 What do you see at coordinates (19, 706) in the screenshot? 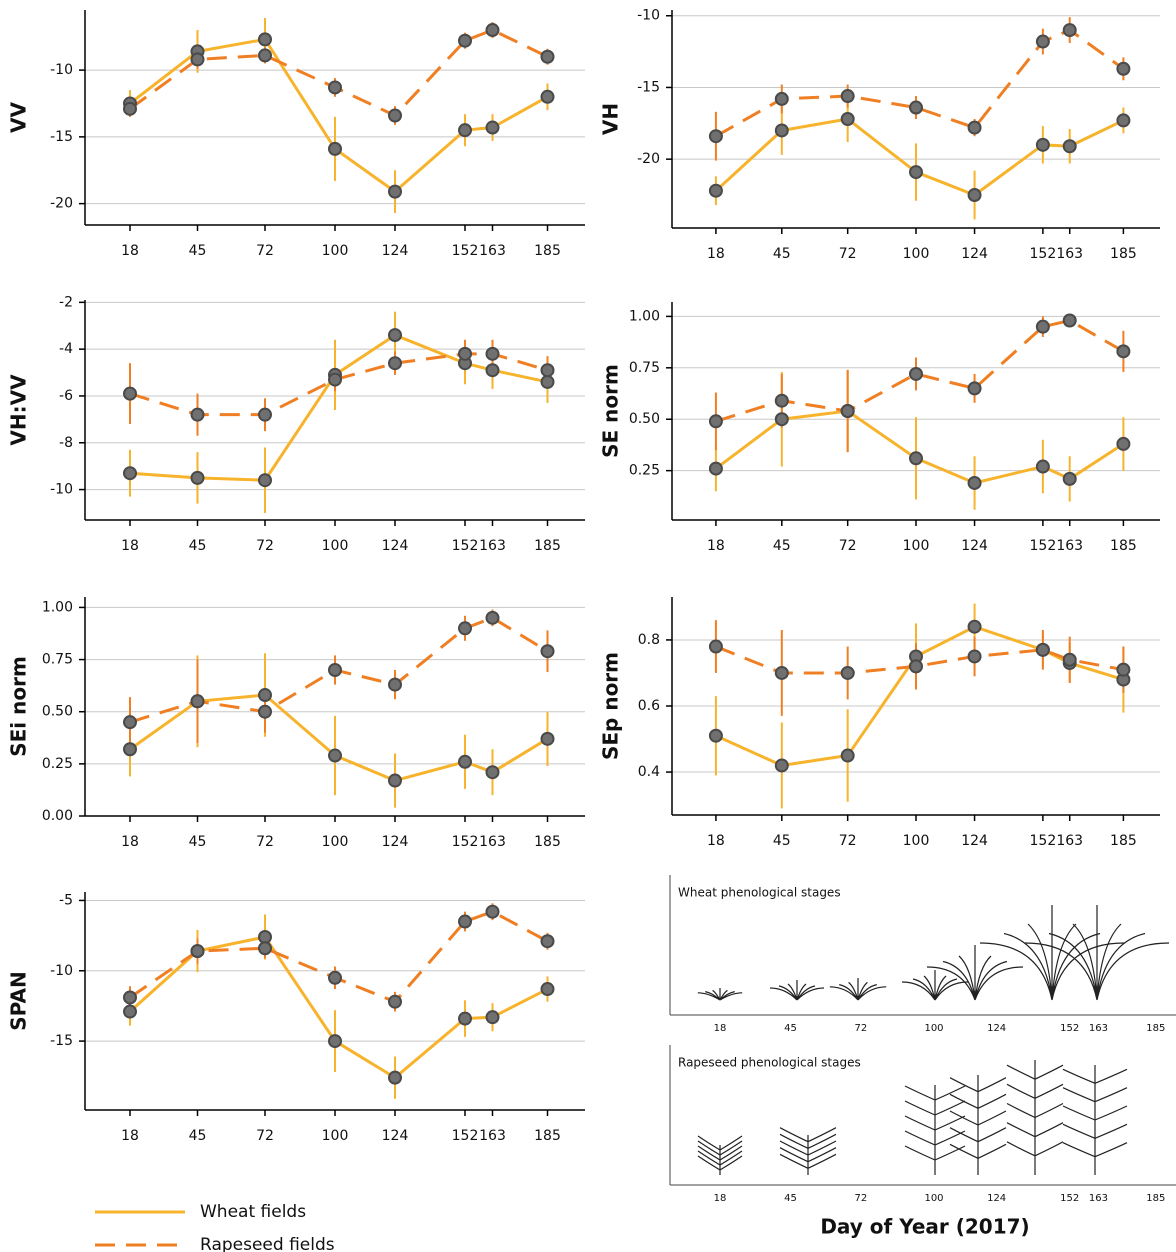
I see `y-axis-title: SEi norm` at bounding box center [19, 706].